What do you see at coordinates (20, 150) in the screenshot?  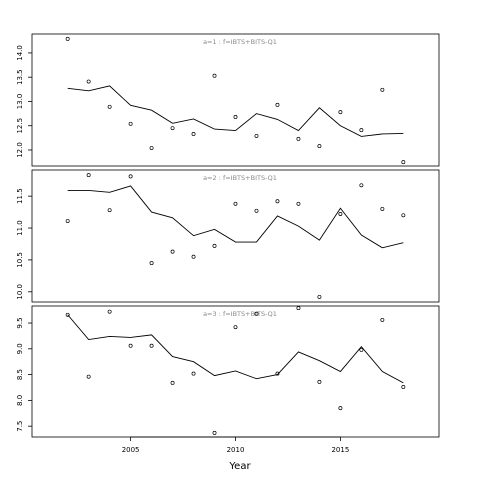 I see `y-tick-label: 12.0` at bounding box center [20, 150].